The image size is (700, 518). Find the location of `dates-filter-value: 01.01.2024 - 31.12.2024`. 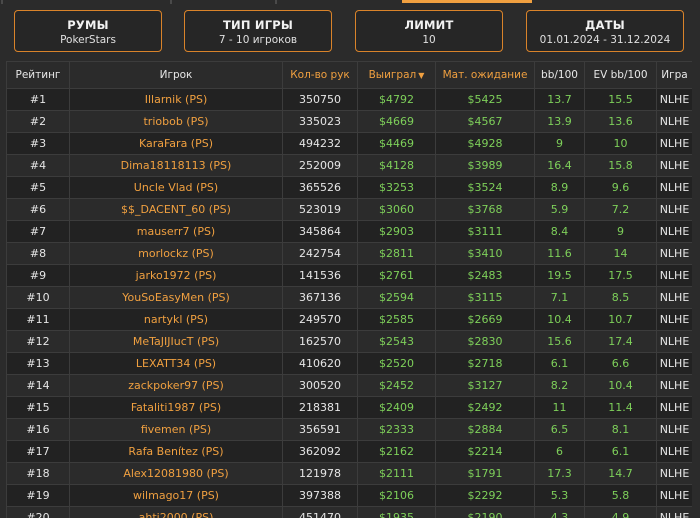

dates-filter-value: 01.01.2024 - 31.12.2024 is located at coordinates (605, 40).